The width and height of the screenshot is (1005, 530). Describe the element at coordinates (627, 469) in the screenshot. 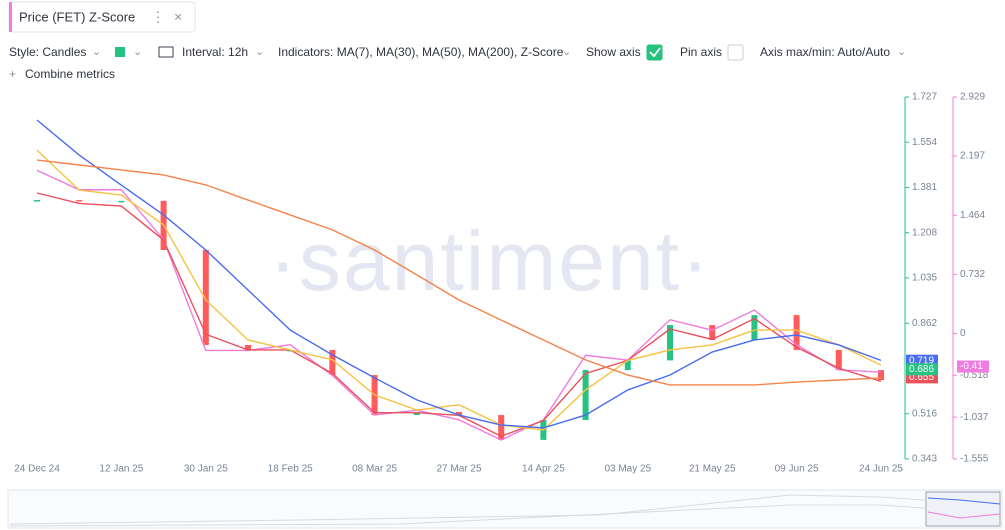

I see `x-tick-label: 03 May 25` at that location.